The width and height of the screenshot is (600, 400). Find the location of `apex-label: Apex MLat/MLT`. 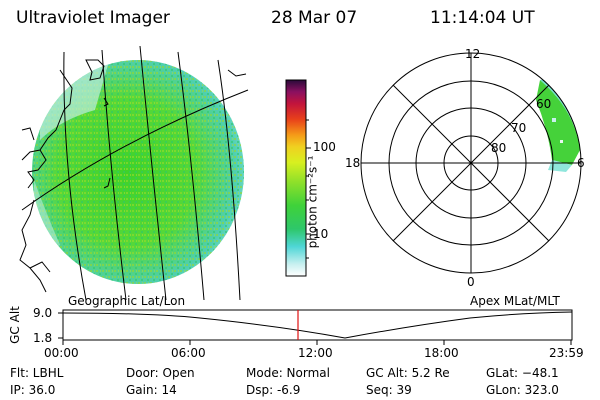

apex-label: Apex MLat/MLT is located at coordinates (515, 301).